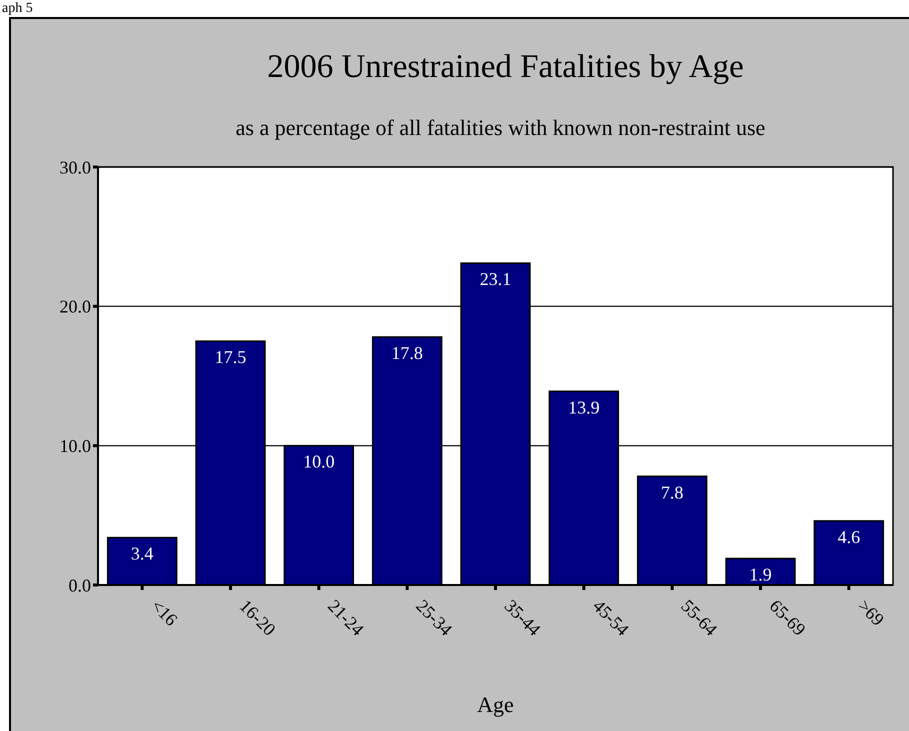 The image size is (909, 731). What do you see at coordinates (496, 279) in the screenshot?
I see `data-label: 23.1` at bounding box center [496, 279].